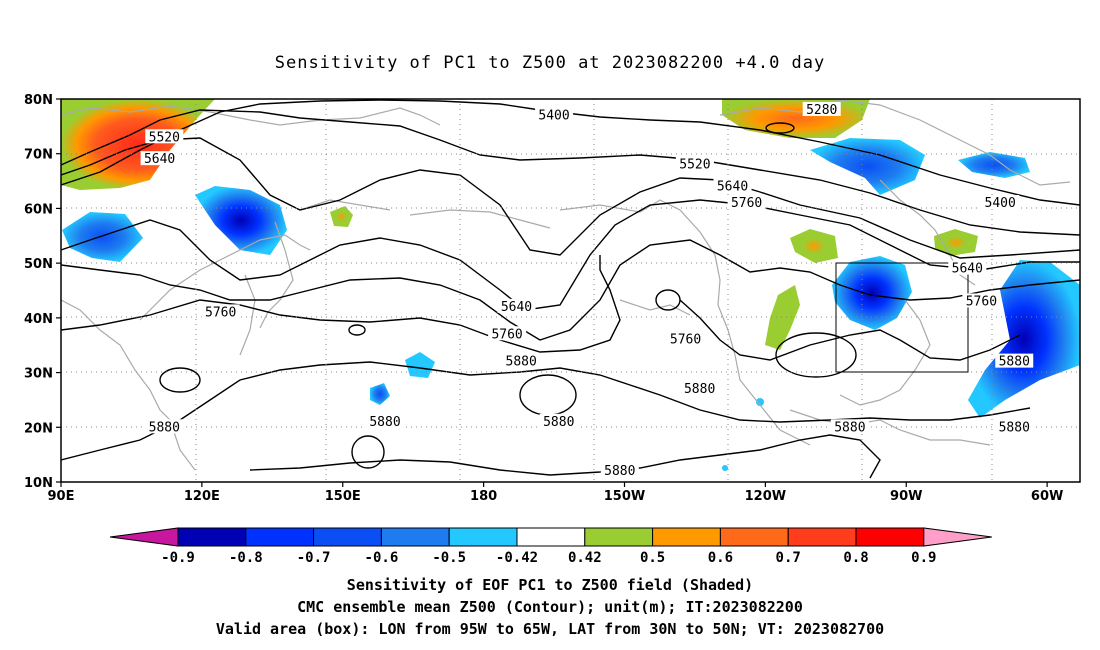 The height and width of the screenshot is (650, 1100). I want to click on colorbar-extend-high, so click(957, 537).